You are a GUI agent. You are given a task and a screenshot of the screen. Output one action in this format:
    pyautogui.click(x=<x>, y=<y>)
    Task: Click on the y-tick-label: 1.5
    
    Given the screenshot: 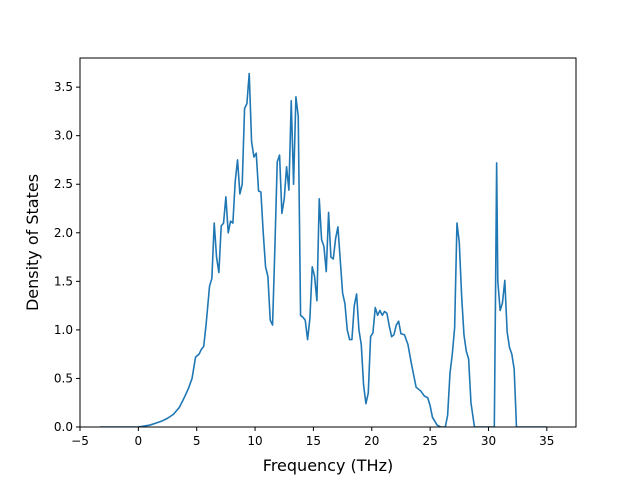 What is the action you would take?
    pyautogui.click(x=63, y=281)
    